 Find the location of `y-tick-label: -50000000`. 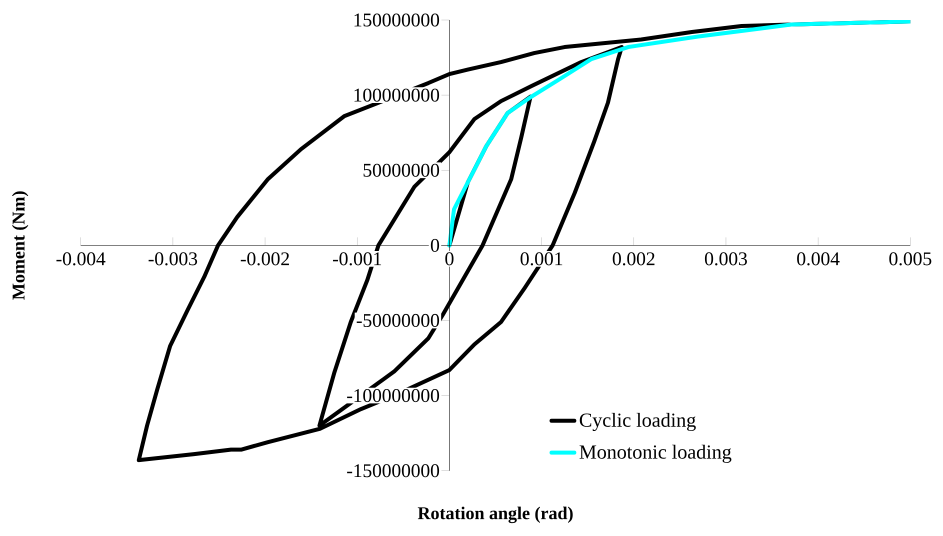

y-tick-label: -50000000 is located at coordinates (398, 320).